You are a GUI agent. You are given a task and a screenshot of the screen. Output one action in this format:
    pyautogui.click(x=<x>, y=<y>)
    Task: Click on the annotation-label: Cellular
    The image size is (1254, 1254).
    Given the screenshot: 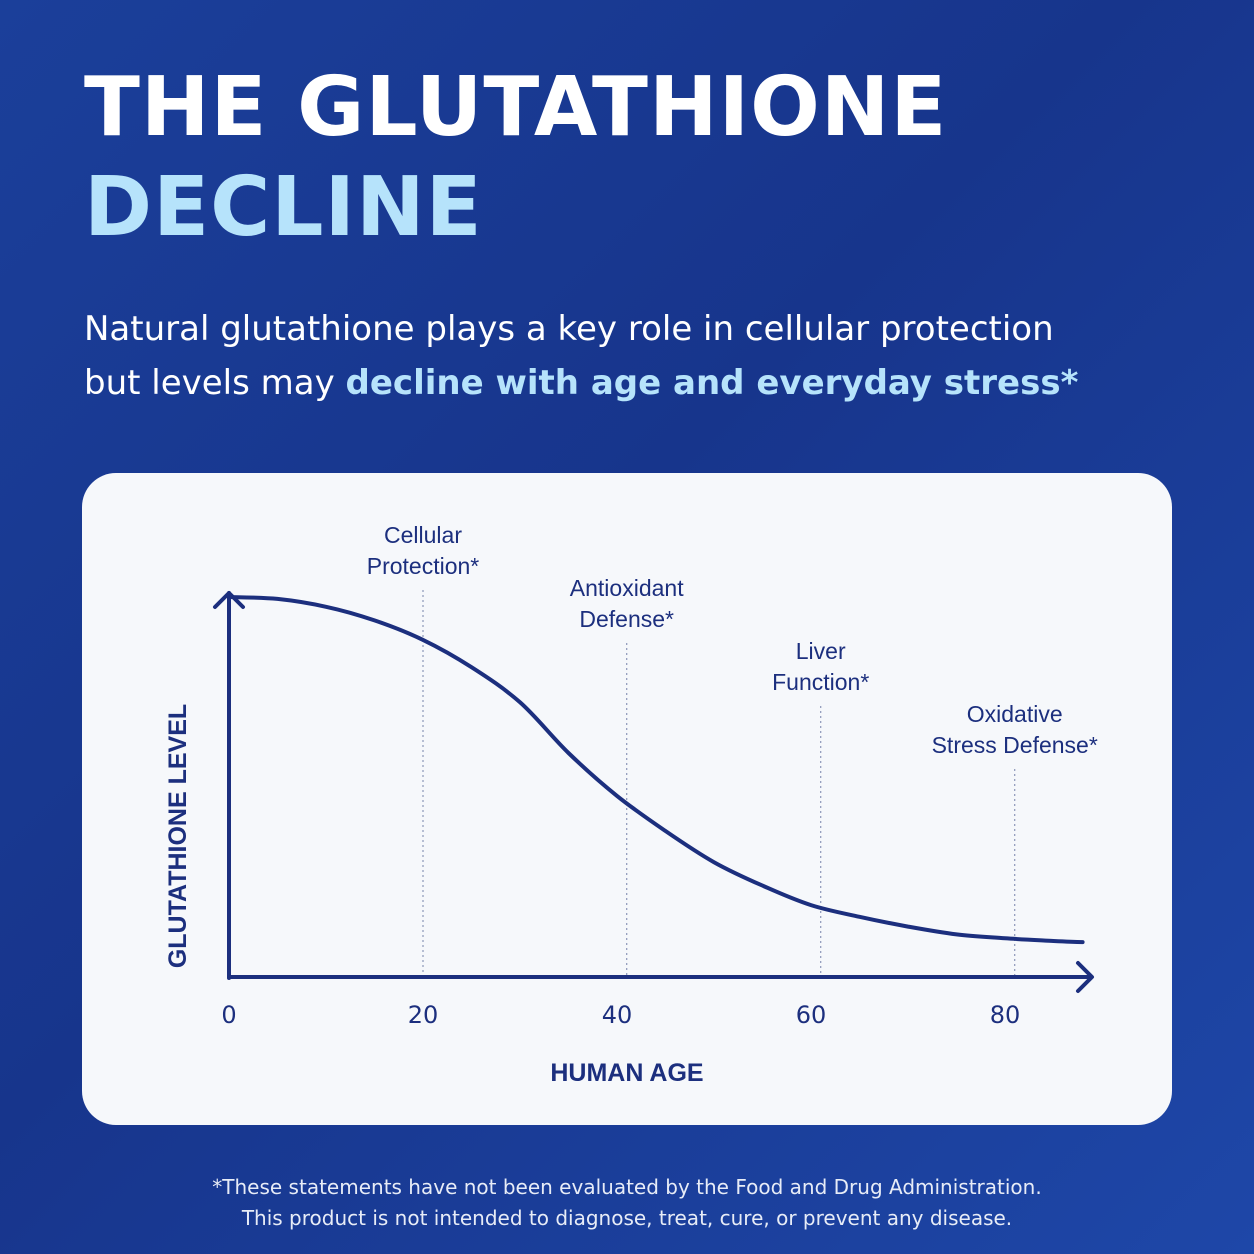 What is the action you would take?
    pyautogui.click(x=423, y=535)
    